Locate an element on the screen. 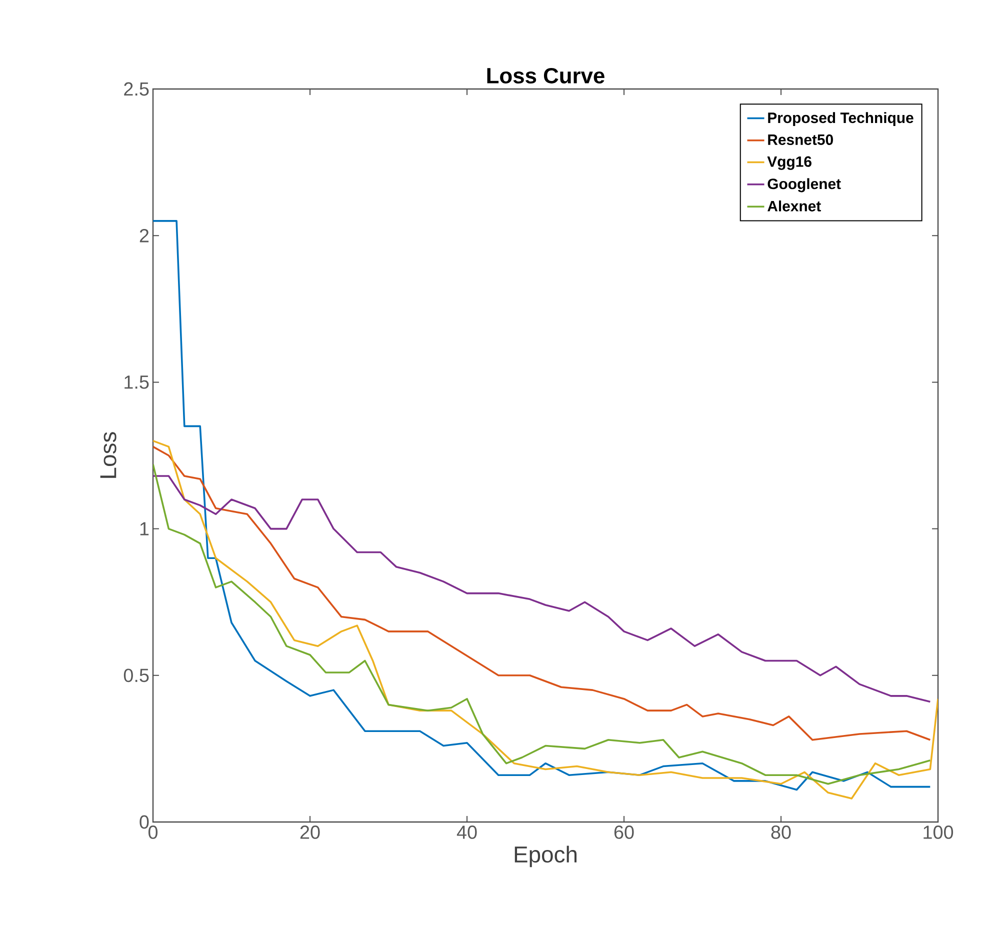  x-tick-label: 100 is located at coordinates (939, 832).